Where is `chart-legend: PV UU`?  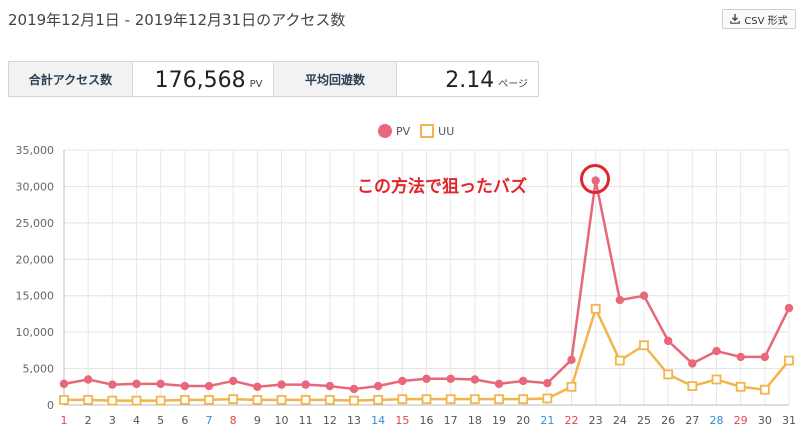
chart-legend: PV UU is located at coordinates (416, 131).